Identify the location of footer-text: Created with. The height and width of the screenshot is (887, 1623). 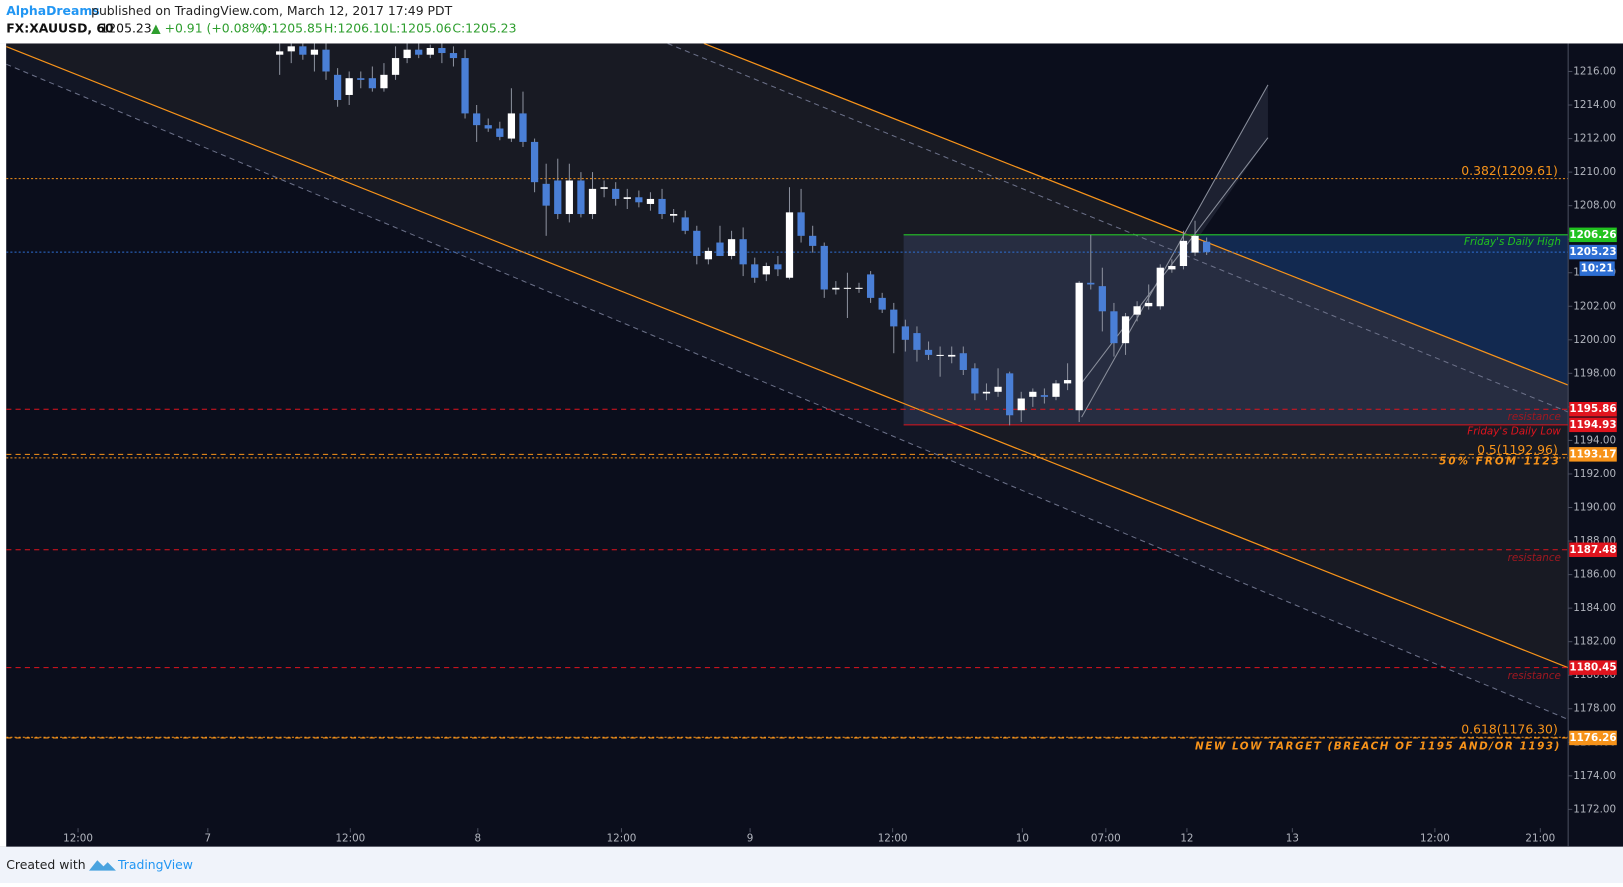
(45, 864).